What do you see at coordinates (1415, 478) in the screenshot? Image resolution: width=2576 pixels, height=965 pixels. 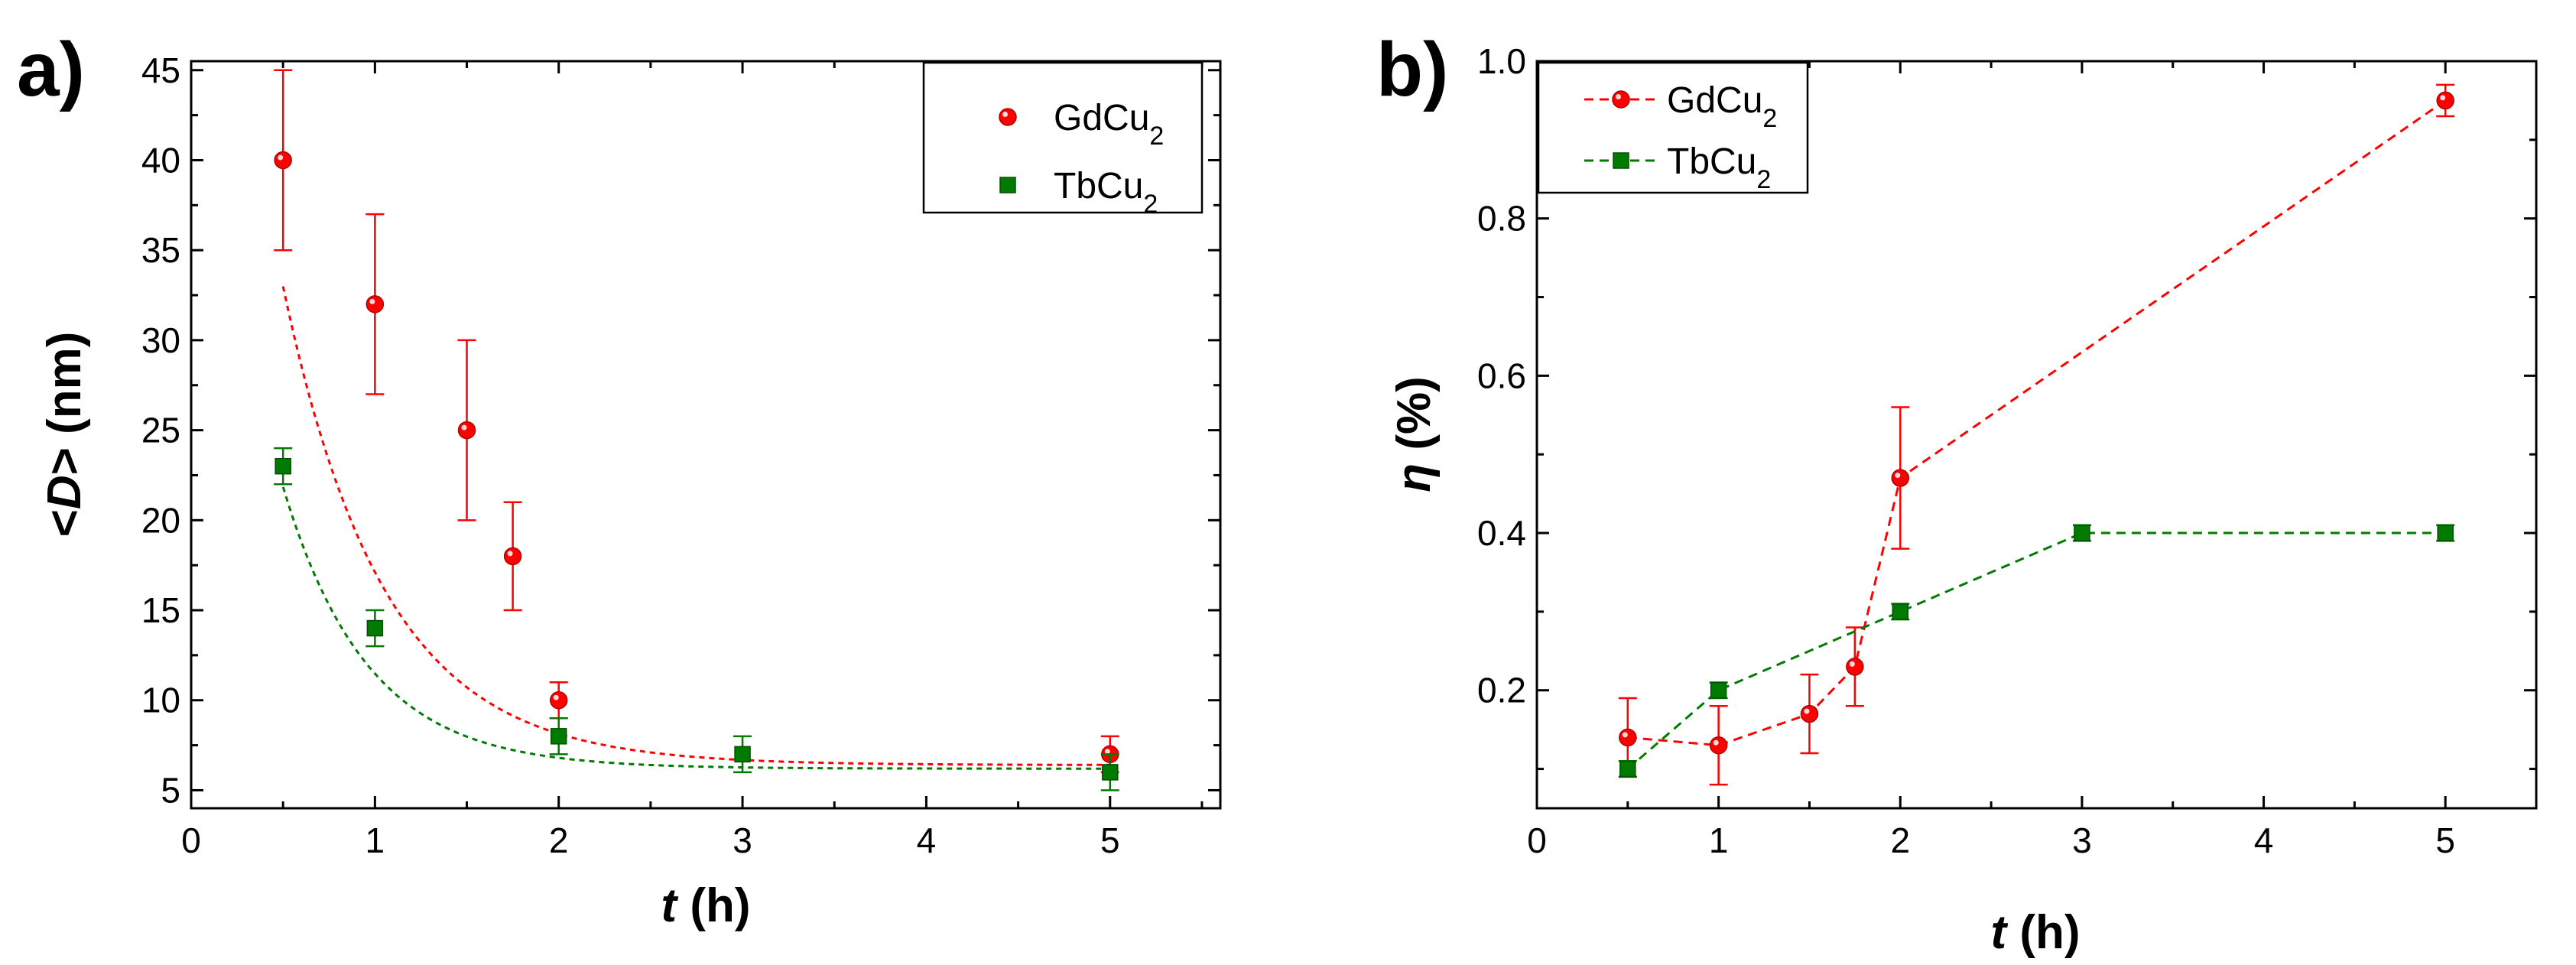 I see `y-axis-variable: η` at bounding box center [1415, 478].